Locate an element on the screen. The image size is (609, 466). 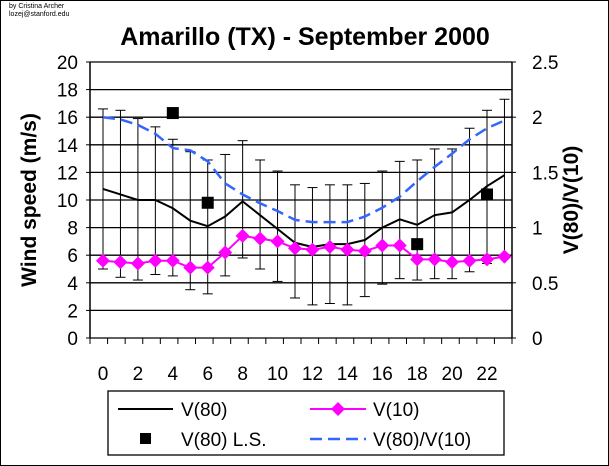
legend-ratio-label: V(80)/V(10) is located at coordinates (422, 440).